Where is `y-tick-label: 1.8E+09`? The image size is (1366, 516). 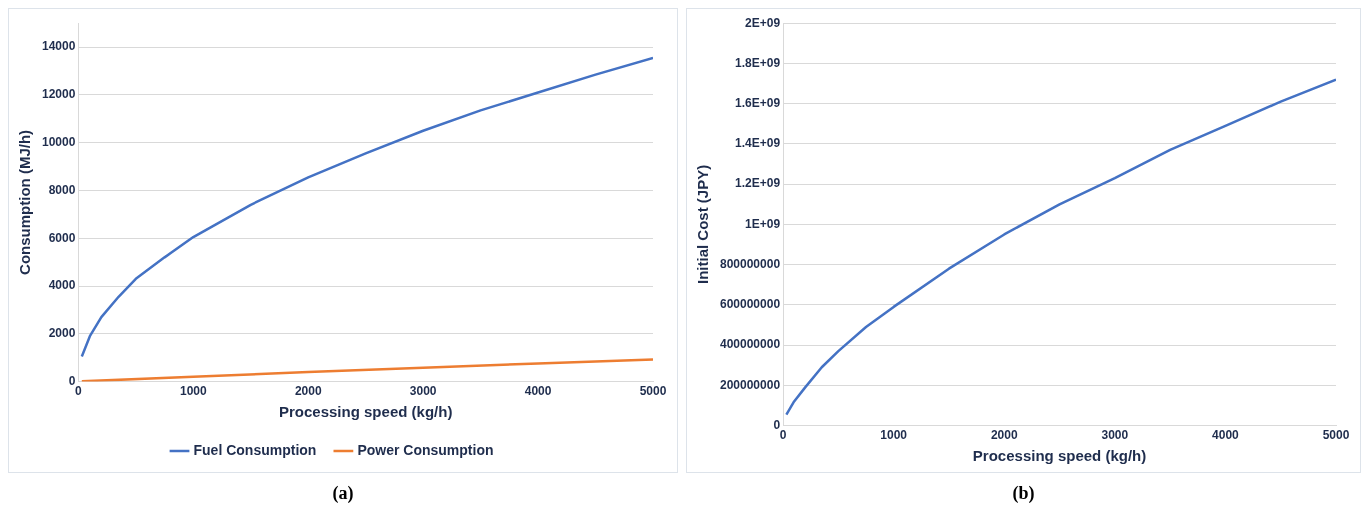 y-tick-label: 1.8E+09 is located at coordinates (758, 62).